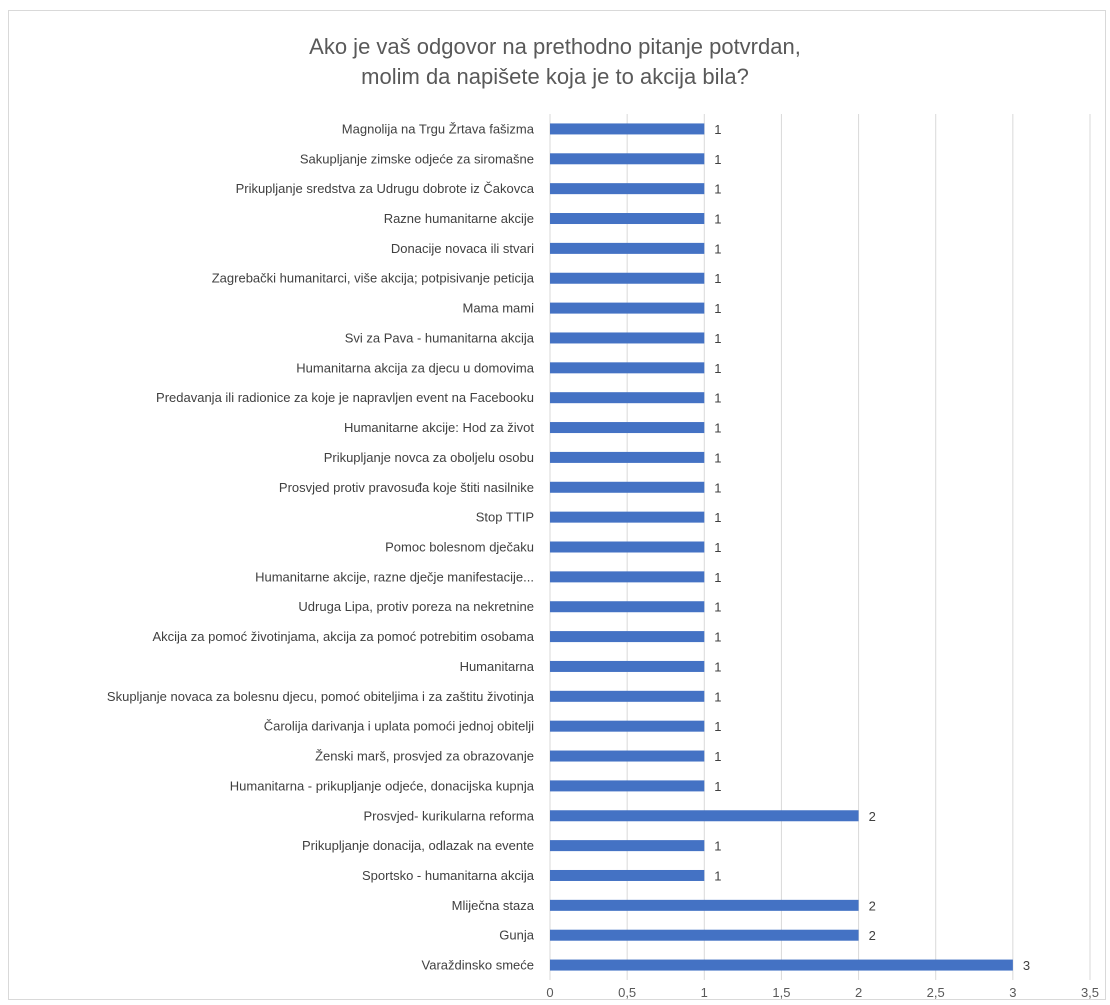 This screenshot has width=1110, height=1005. Describe the element at coordinates (416, 606) in the screenshot. I see `category-label: Udruga Lipa, protiv poreza na nekretnine` at that location.